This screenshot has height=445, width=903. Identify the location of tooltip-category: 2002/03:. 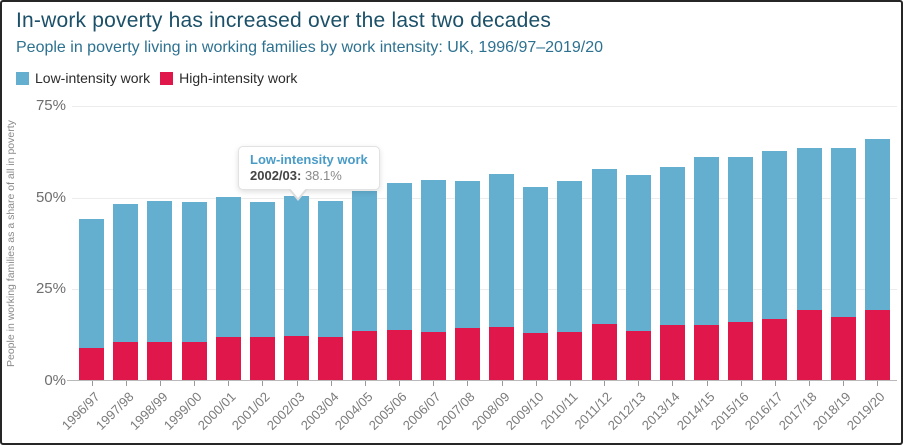
(276, 175).